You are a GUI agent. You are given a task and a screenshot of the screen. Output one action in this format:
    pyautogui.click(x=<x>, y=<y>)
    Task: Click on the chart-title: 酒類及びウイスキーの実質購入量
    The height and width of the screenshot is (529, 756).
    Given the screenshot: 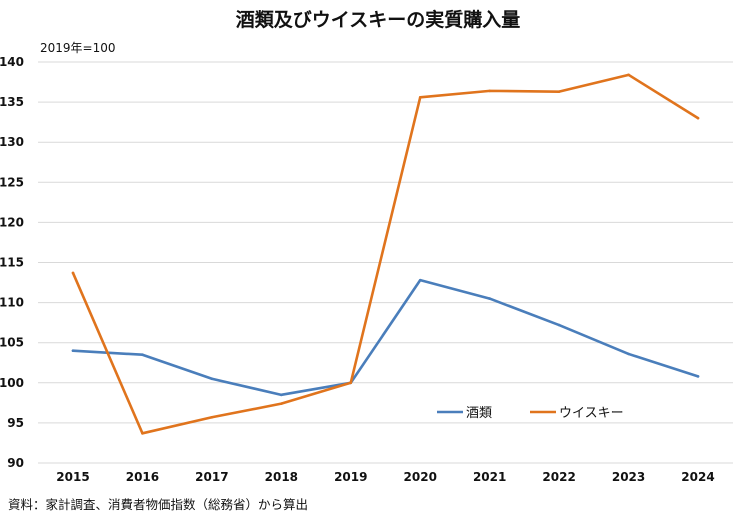 What is the action you would take?
    pyautogui.click(x=378, y=19)
    